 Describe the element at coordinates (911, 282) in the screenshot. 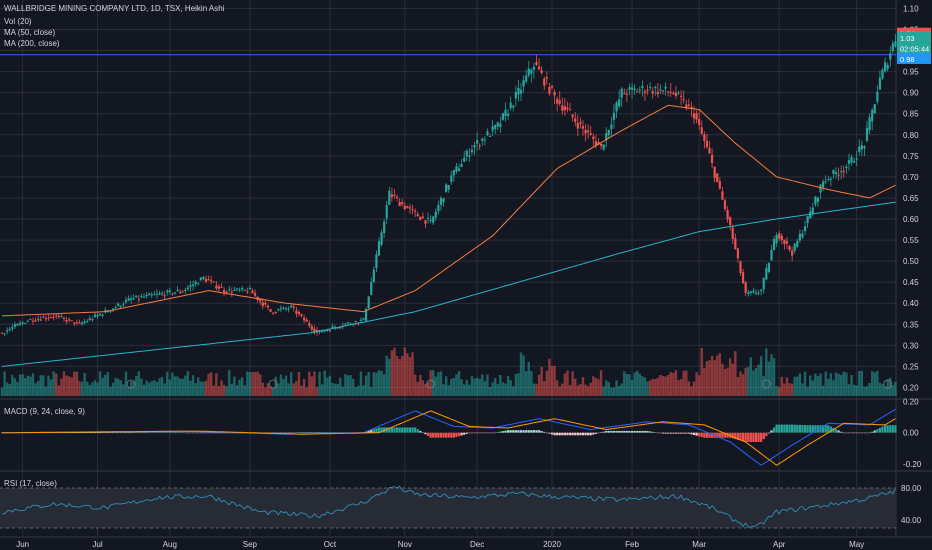

I see `price-tick-label: 0.45` at that location.